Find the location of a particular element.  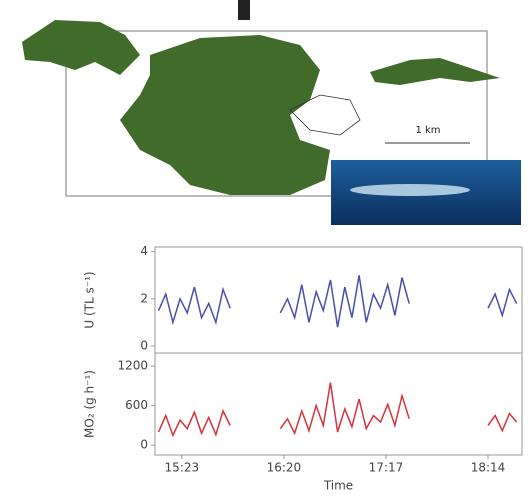

x-tick-label: 18:14 is located at coordinates (488, 468).